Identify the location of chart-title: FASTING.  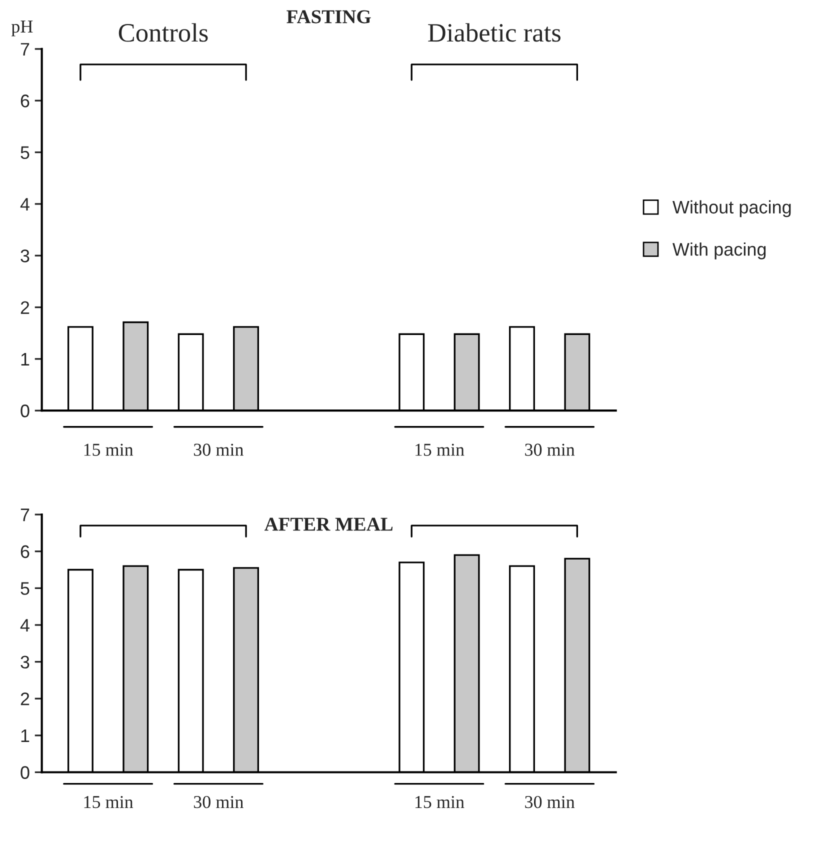
(328, 17).